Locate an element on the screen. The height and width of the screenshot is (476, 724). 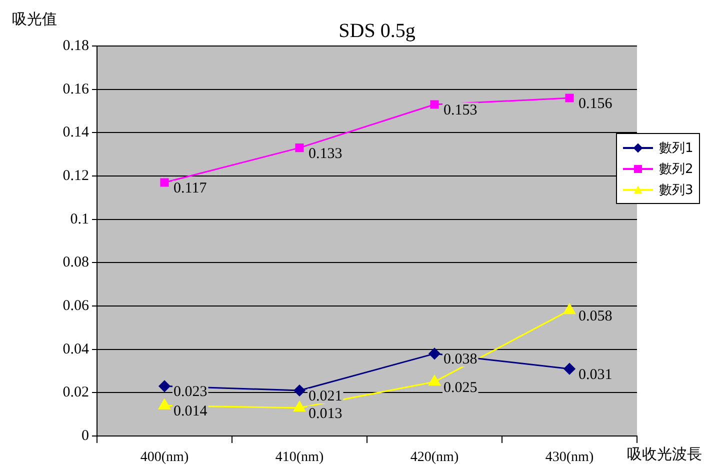
y-tick-label: 0.12 is located at coordinates (75, 176).